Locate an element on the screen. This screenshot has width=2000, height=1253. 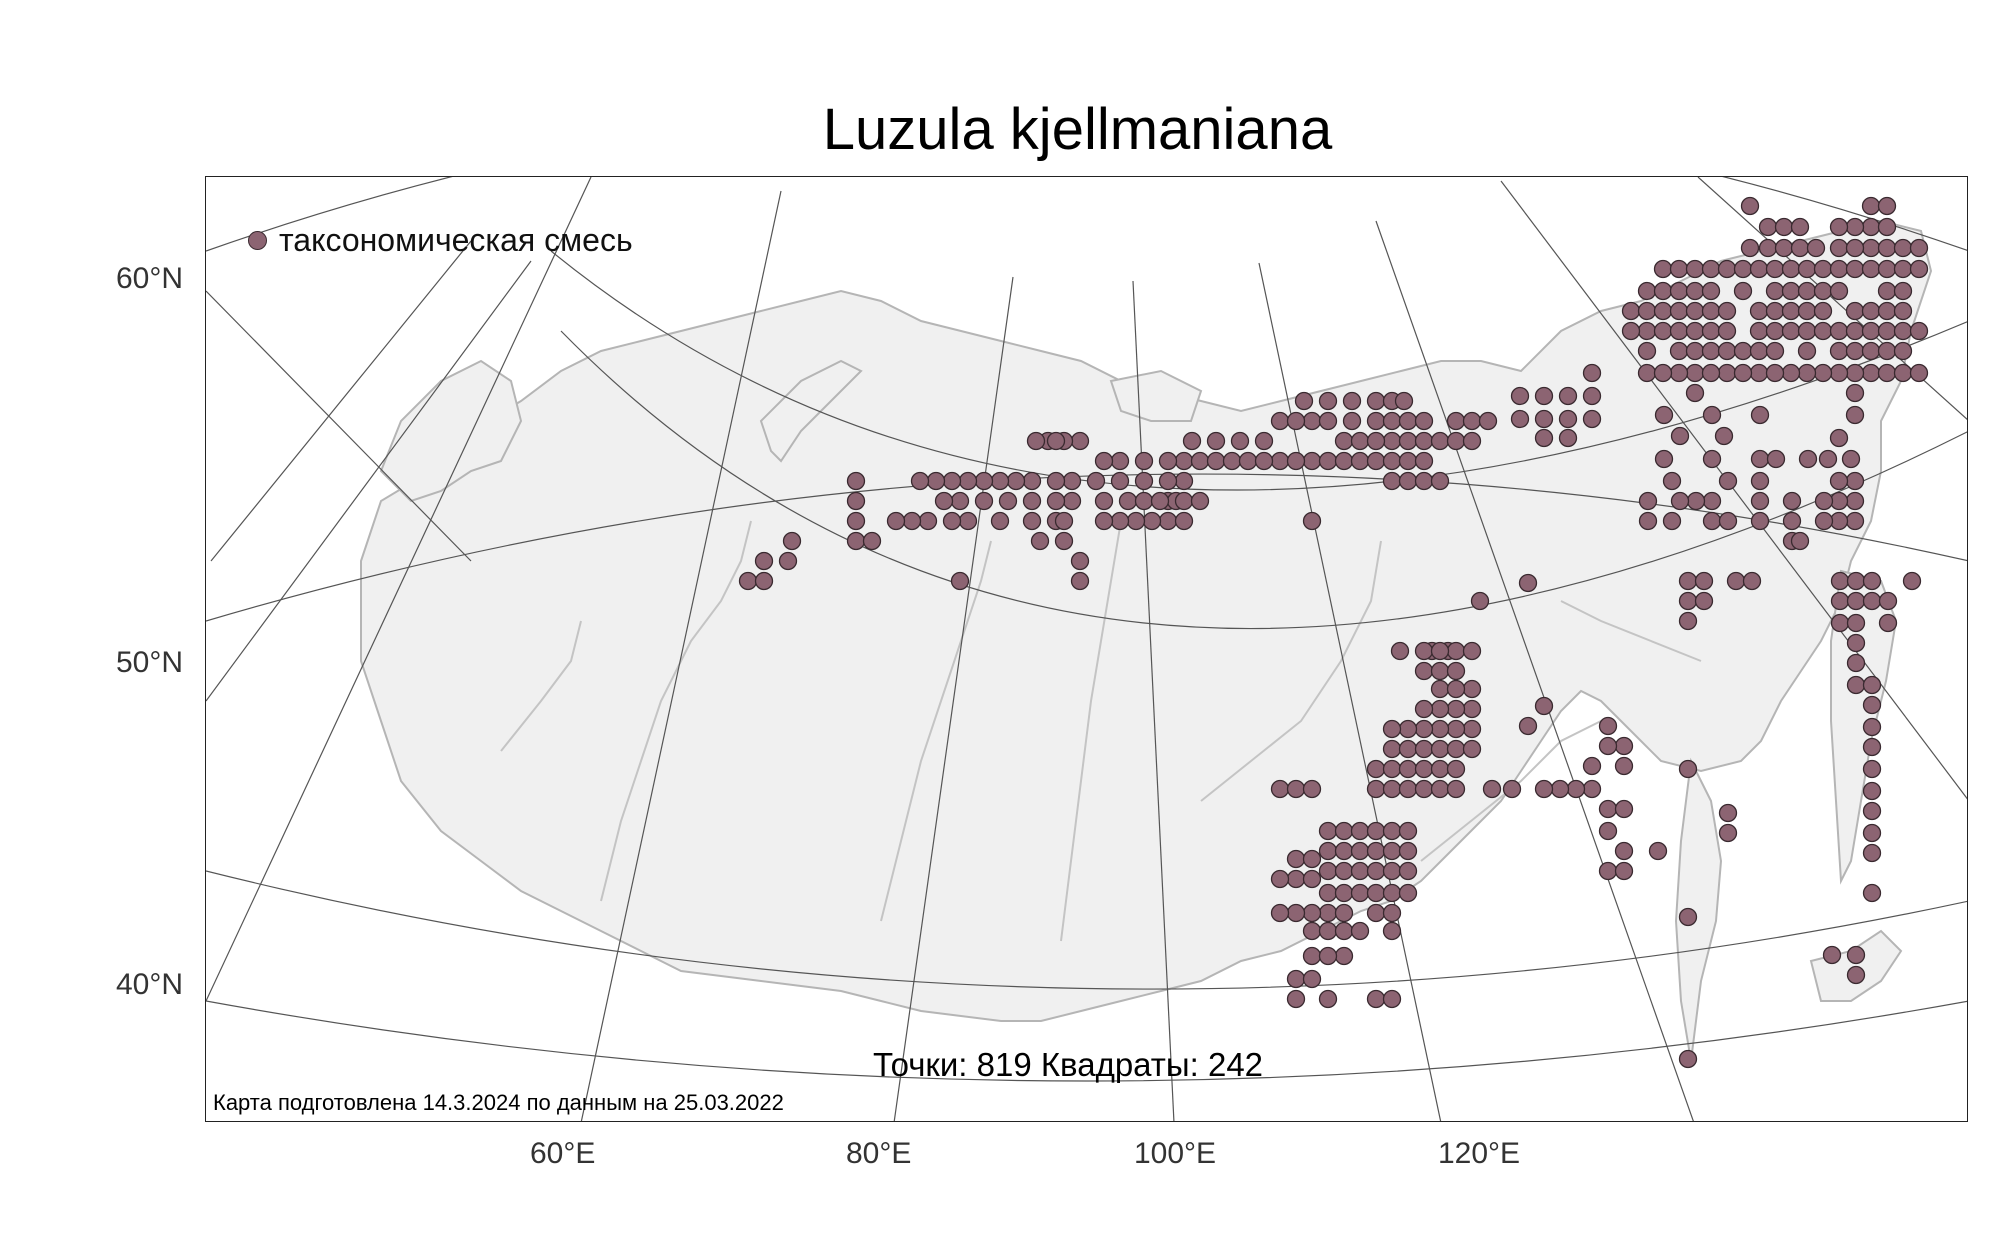
lon-tick-120: 120°E is located at coordinates (1479, 1153).